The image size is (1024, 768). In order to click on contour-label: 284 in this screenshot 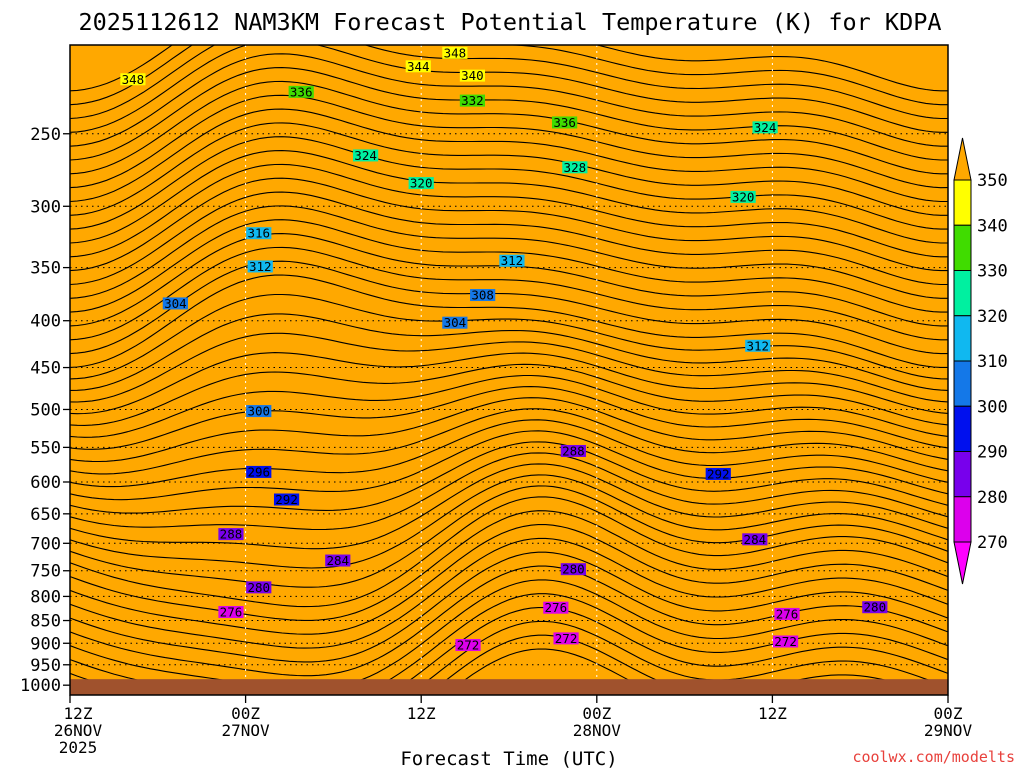, I will do `click(338, 560)`.